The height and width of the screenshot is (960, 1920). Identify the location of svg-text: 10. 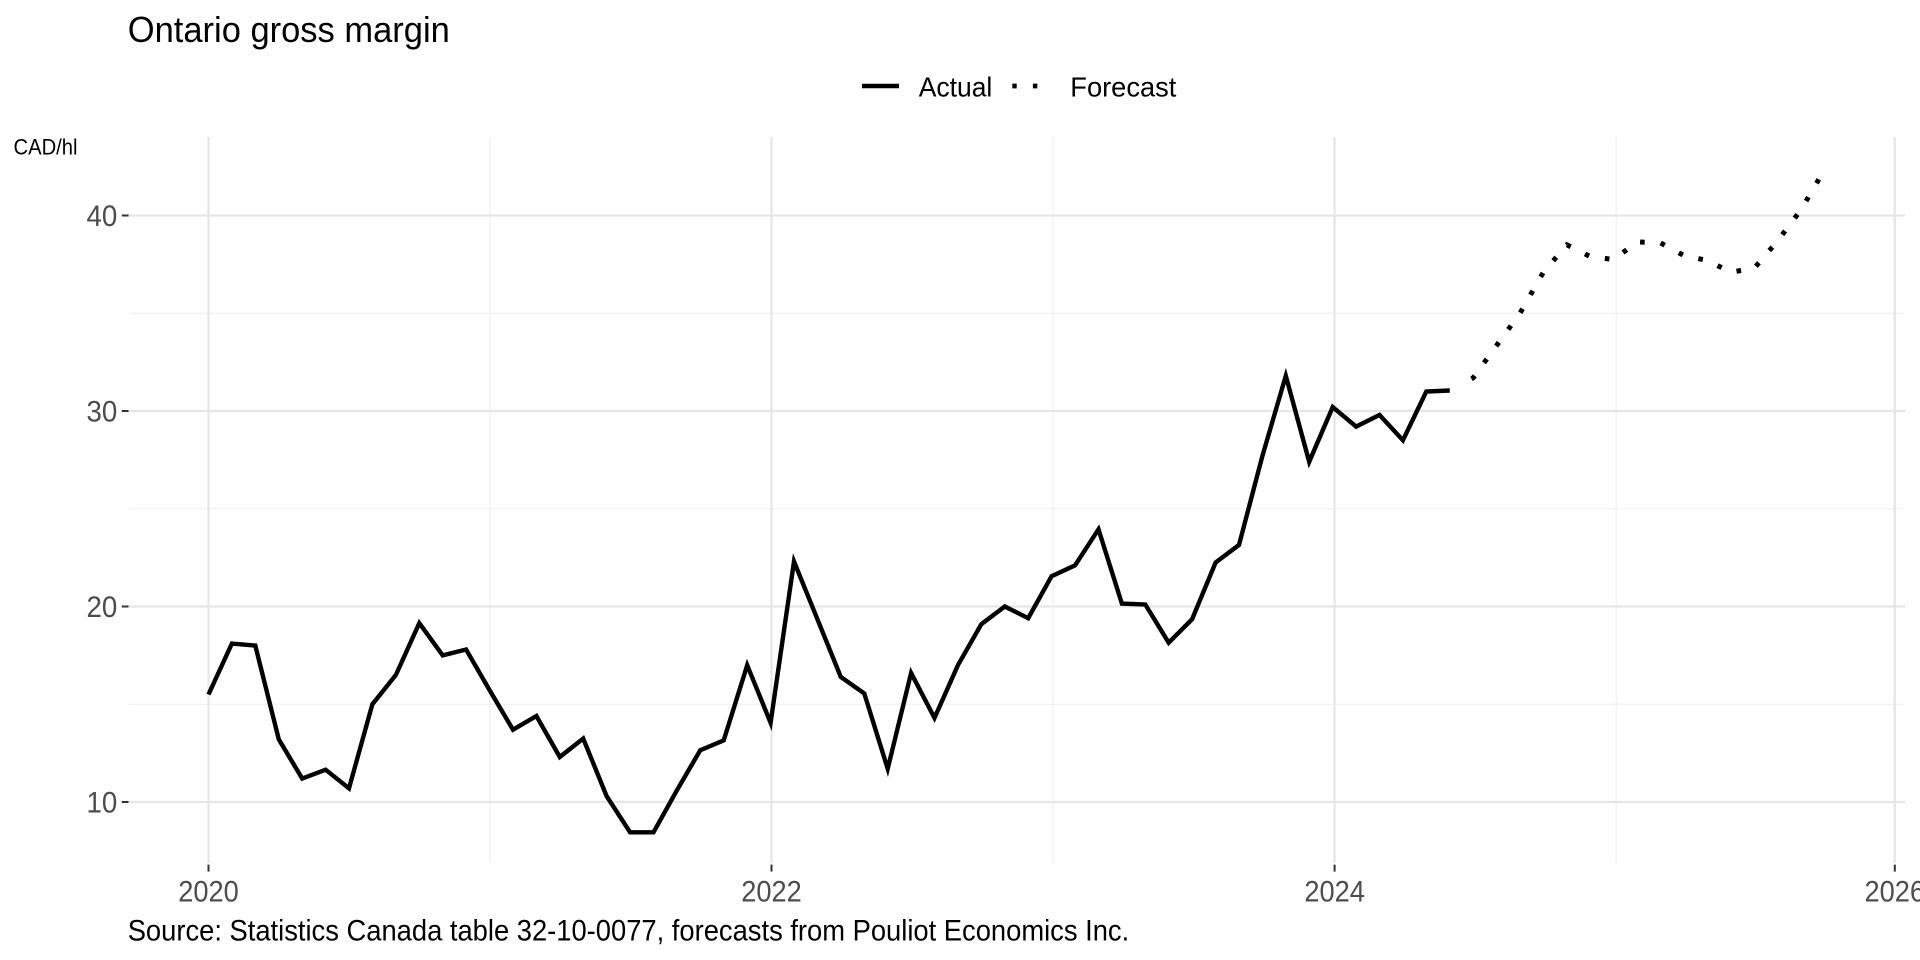
(102, 802).